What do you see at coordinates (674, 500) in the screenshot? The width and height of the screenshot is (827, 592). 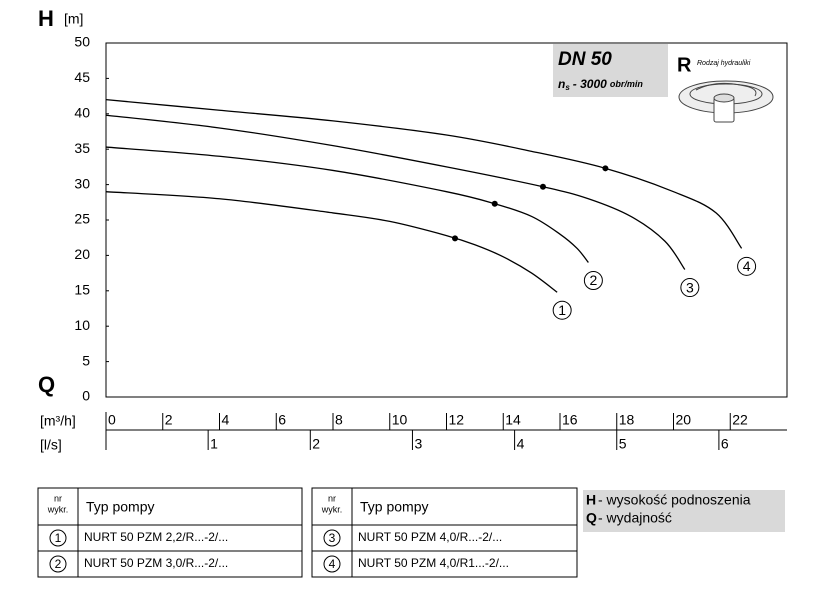 I see `legend-text: - wysokość podnoszenia` at bounding box center [674, 500].